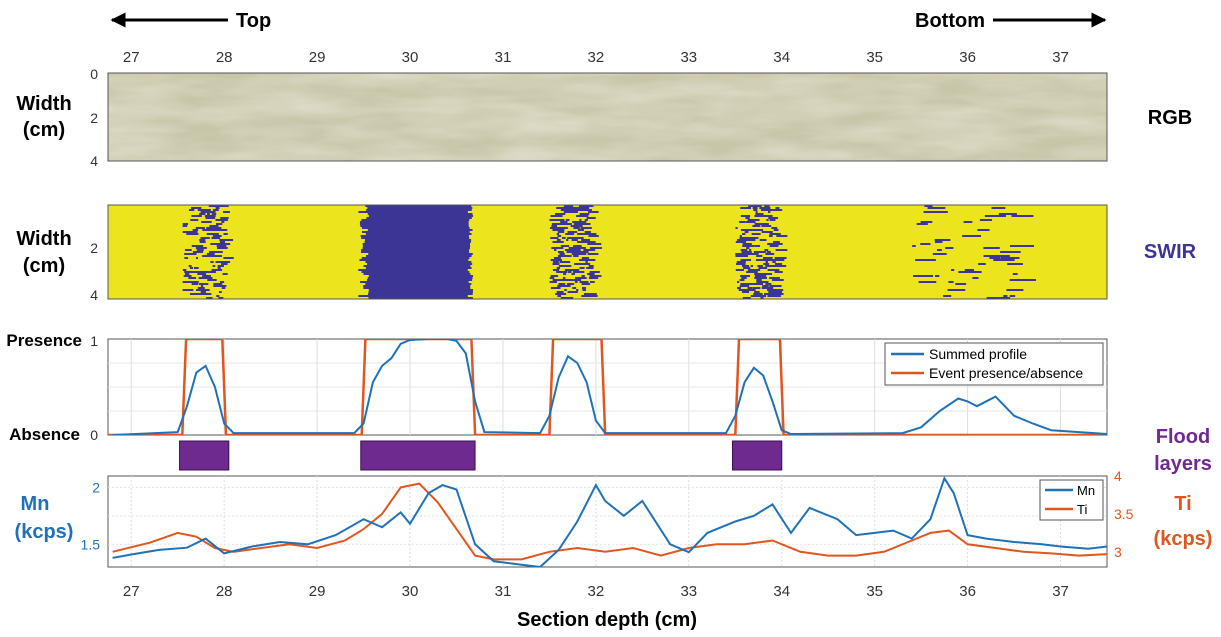 The image size is (1221, 637). I want to click on bottom-x-tick-labels: 27 28 29 30 31 32 33 34 35 36 37, so click(596, 591).